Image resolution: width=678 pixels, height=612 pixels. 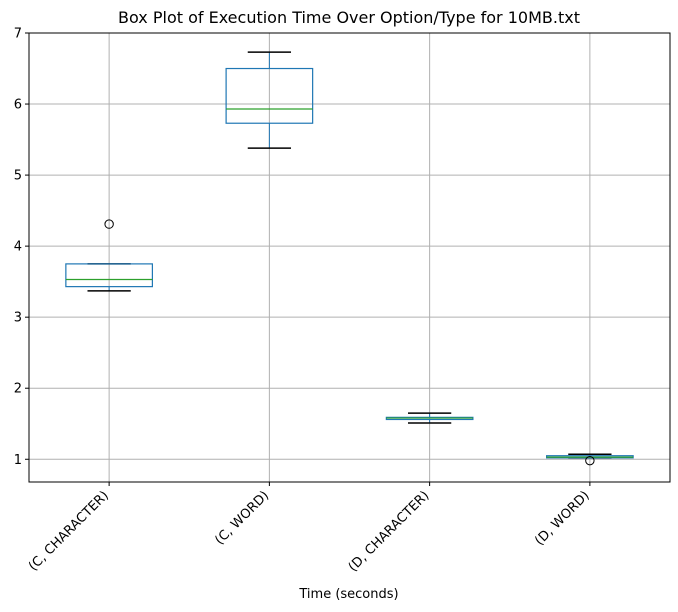 What do you see at coordinates (389, 531) in the screenshot?
I see `x-tick-label: (D, CHARACTER)` at bounding box center [389, 531].